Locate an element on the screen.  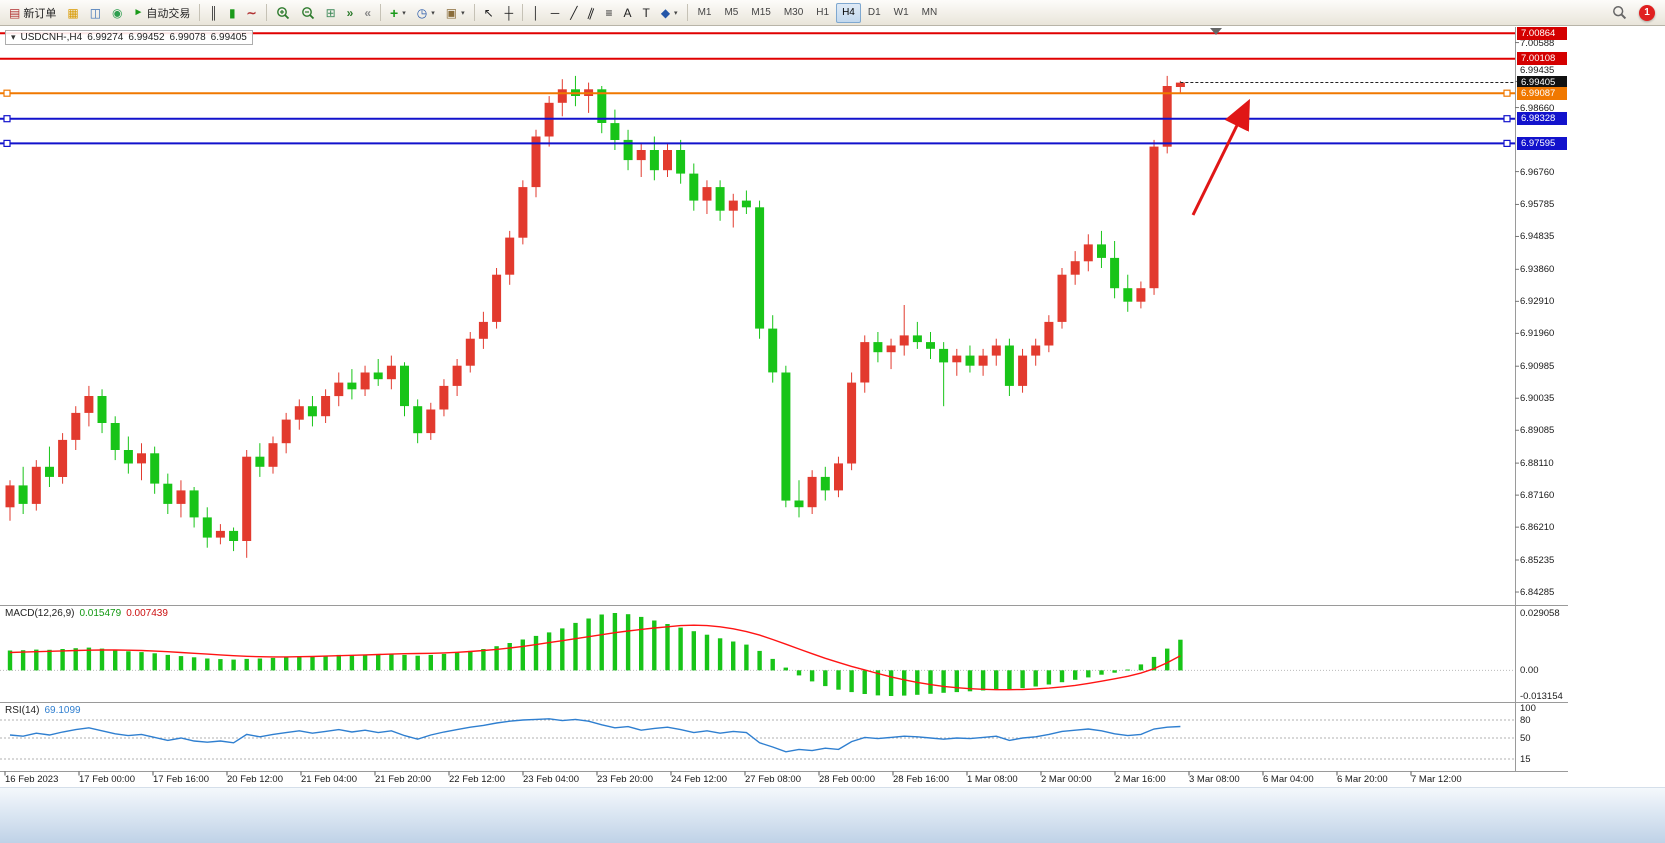
cursor-button: ↖ is located at coordinates (489, 13).